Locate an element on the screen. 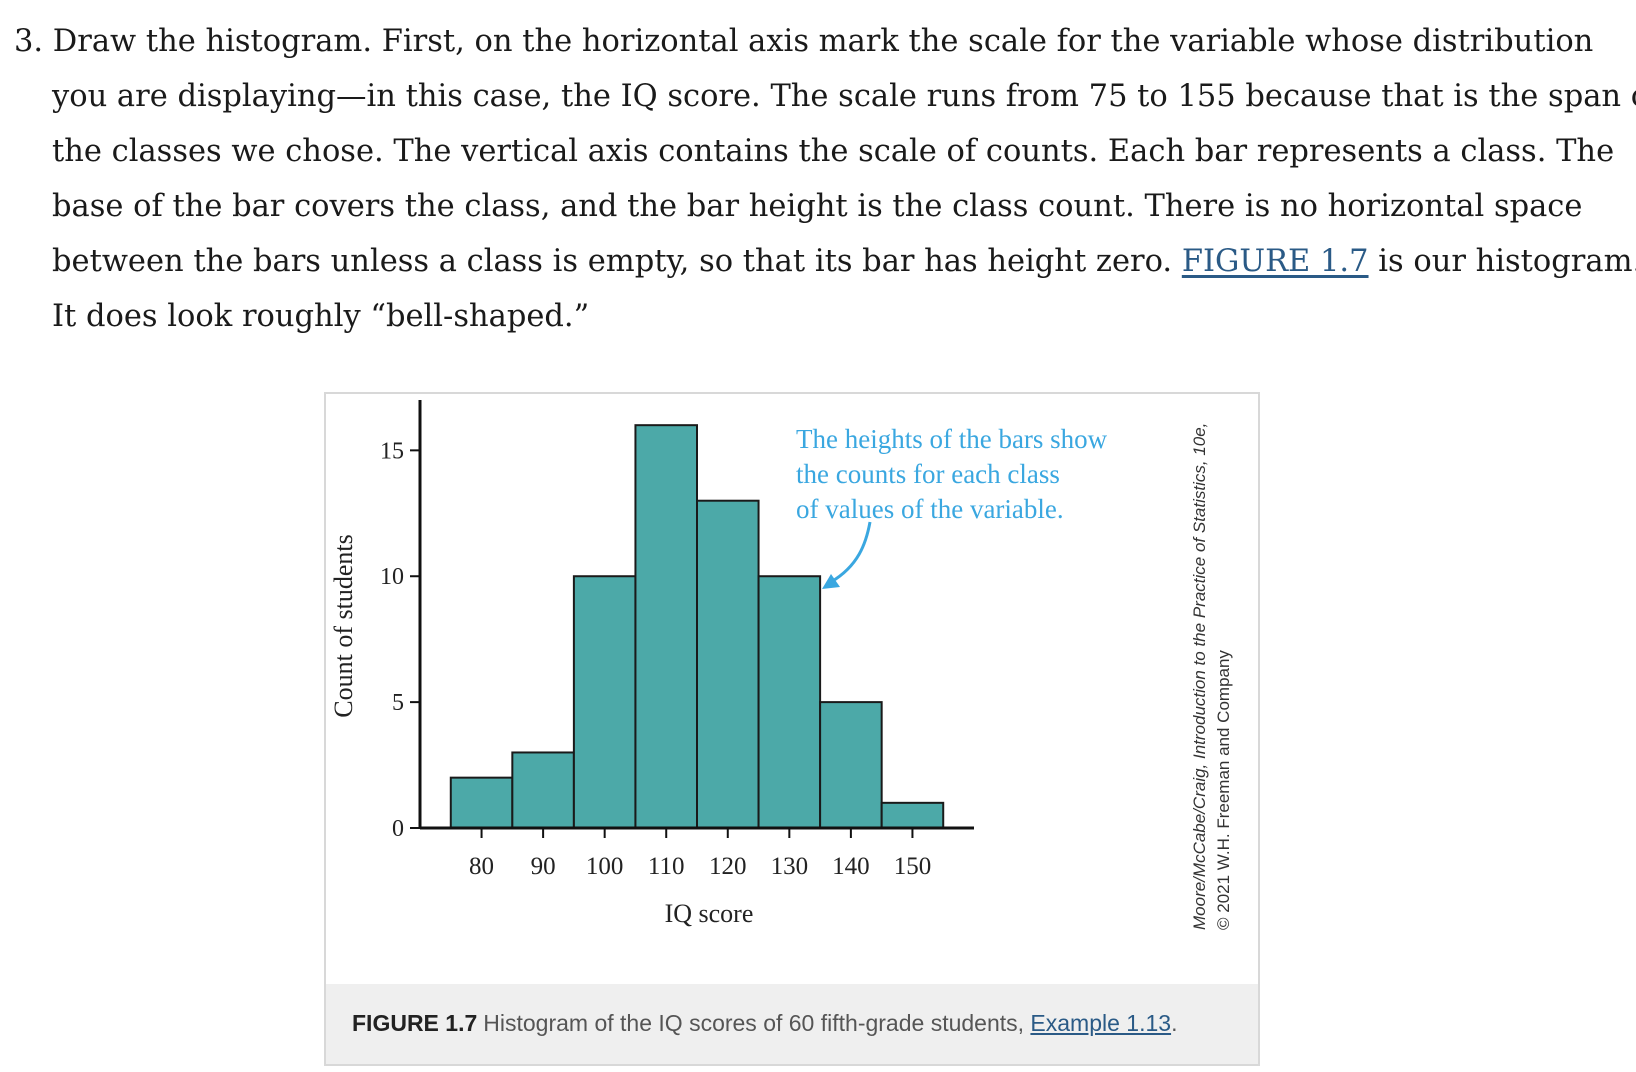  figure-link: FIGURE 1.7 is located at coordinates (1275, 261).